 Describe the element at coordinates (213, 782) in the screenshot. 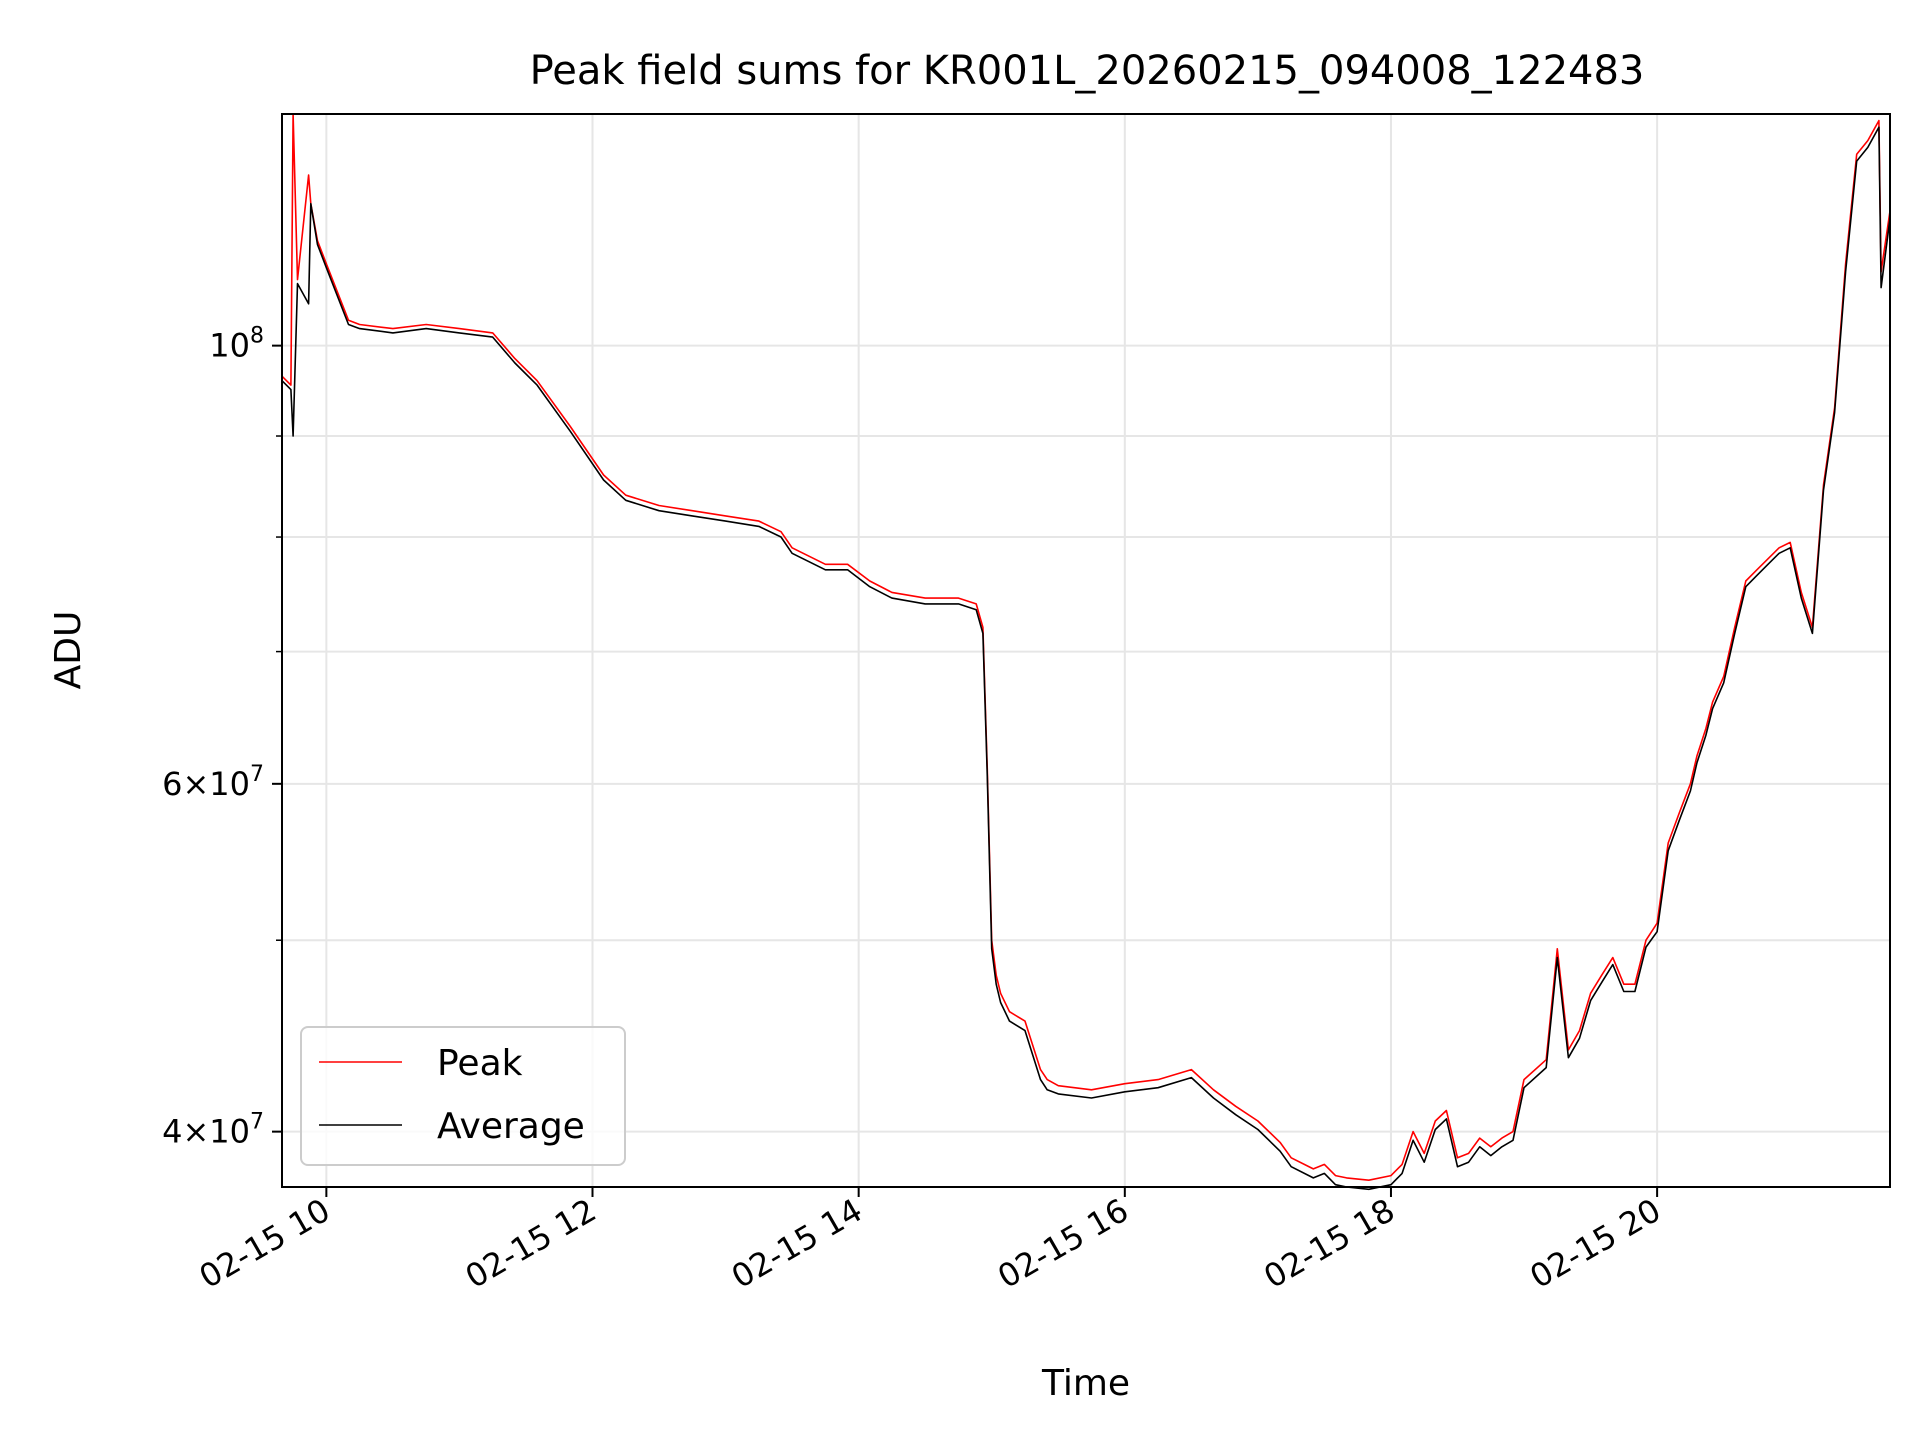

I see `y-tick-label: 6×107` at that location.